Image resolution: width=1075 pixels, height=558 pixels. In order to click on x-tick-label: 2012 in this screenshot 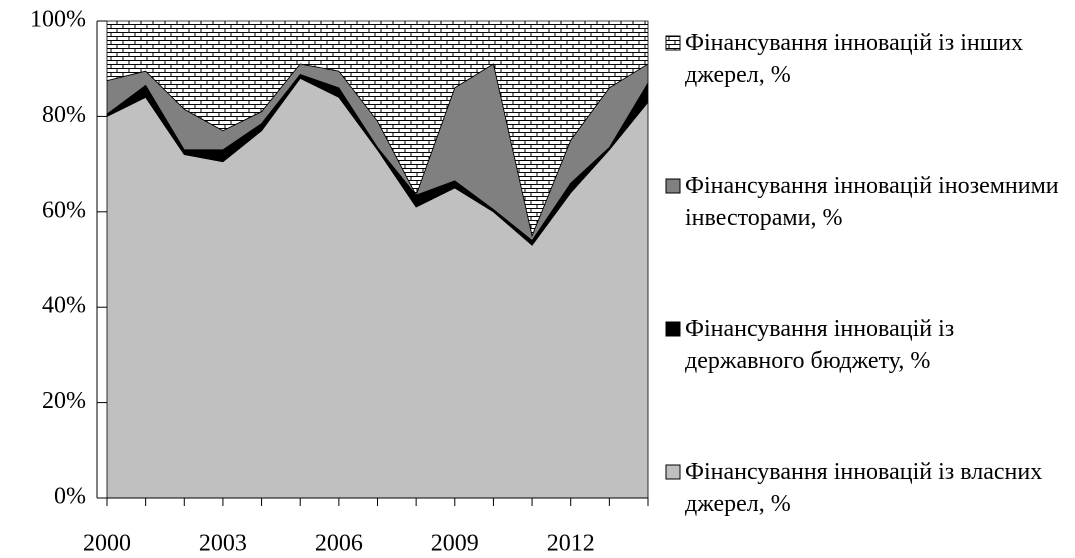, I will do `click(571, 544)`.